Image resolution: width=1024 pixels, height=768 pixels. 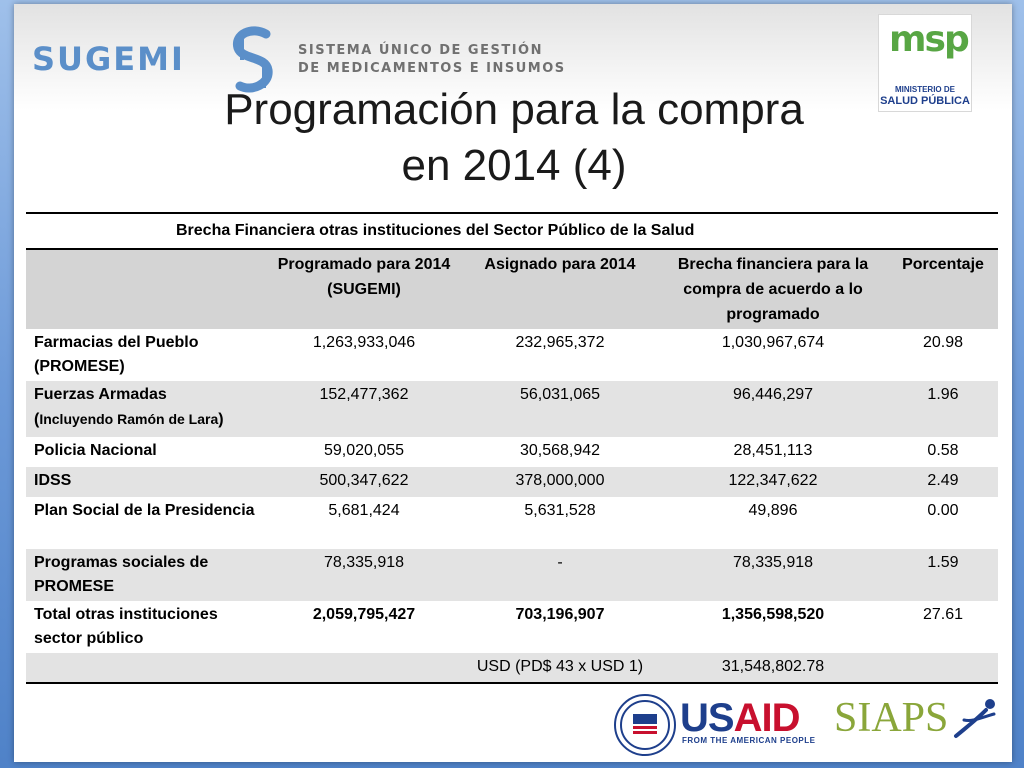 I want to click on usaid-logo: USAID, so click(x=740, y=718).